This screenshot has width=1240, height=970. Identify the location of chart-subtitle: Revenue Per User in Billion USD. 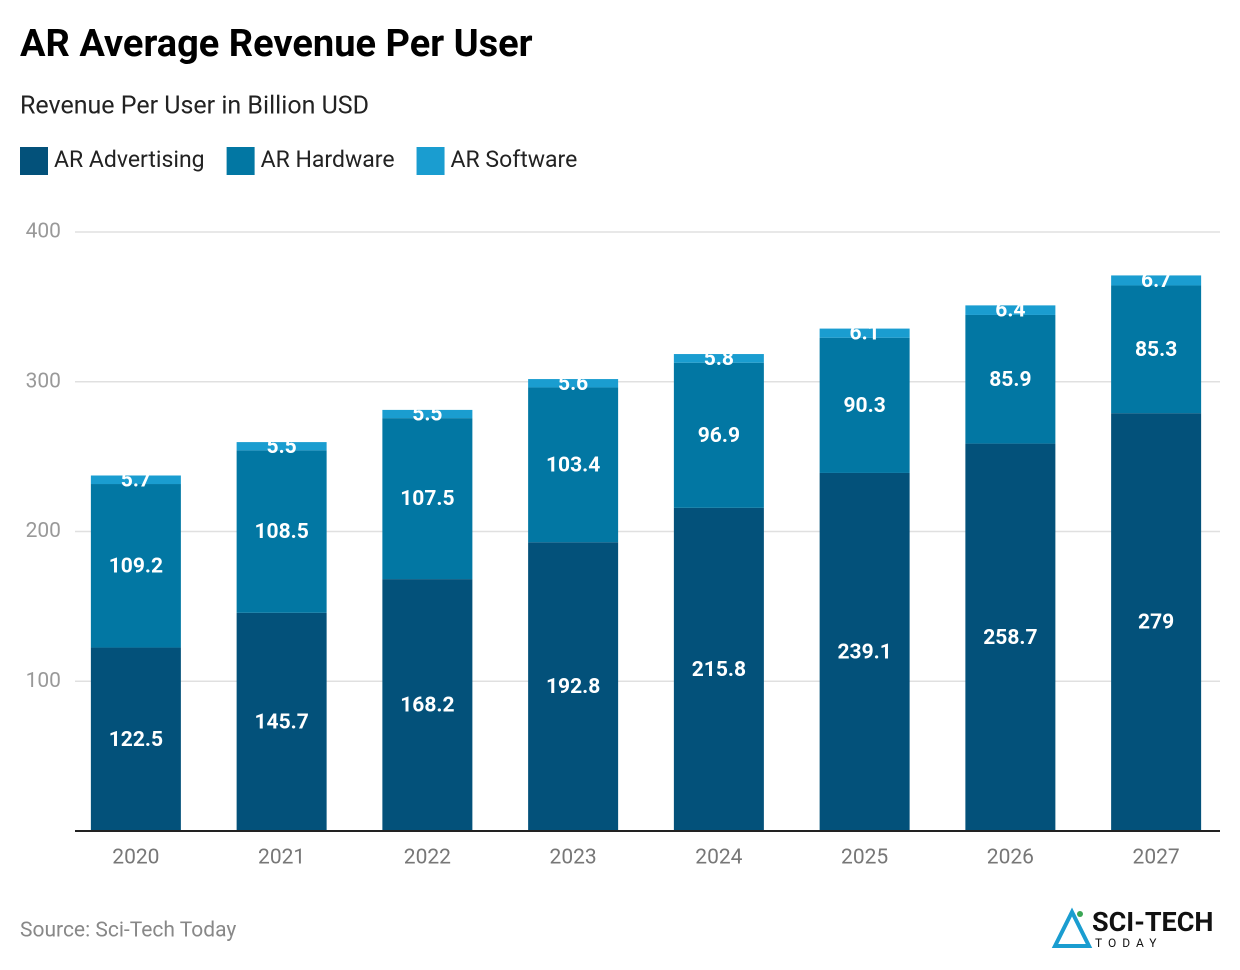
(194, 106).